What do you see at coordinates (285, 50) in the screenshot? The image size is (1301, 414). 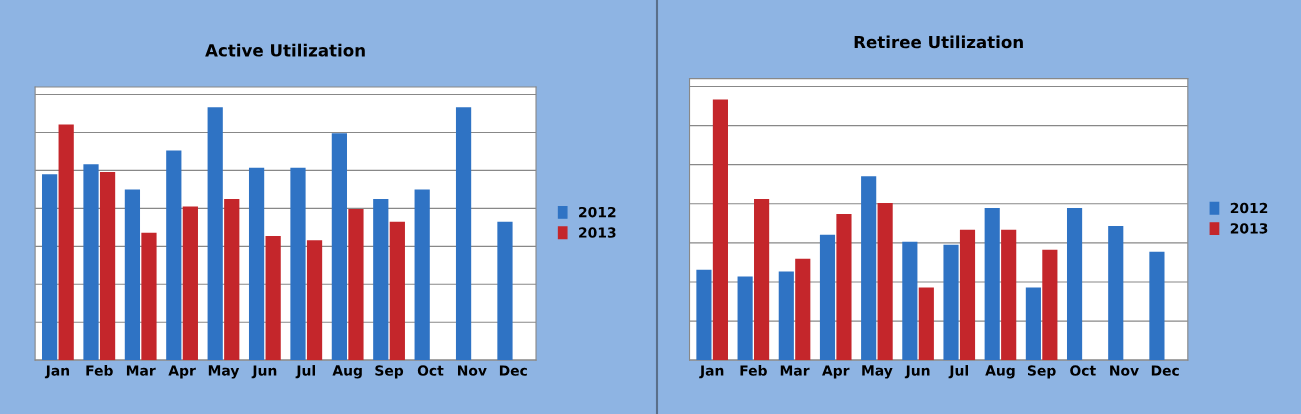 I see `chart-title: Active Utilization` at bounding box center [285, 50].